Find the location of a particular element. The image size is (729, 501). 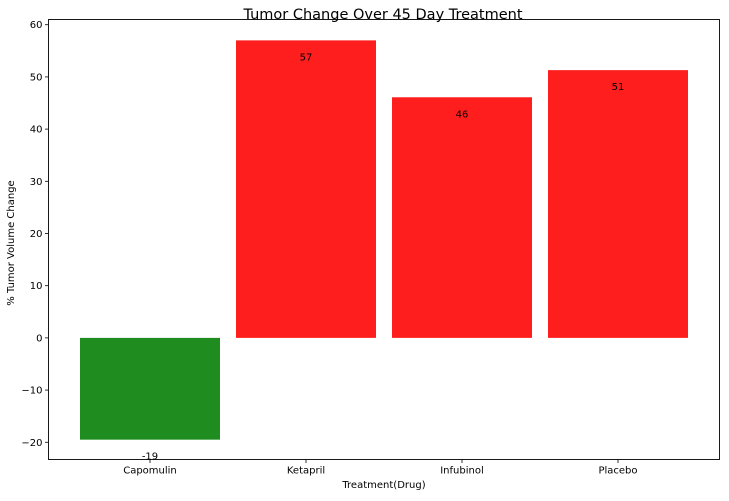

chart-title: Tumor Change Over 45 Day Treatment is located at coordinates (382, 15).